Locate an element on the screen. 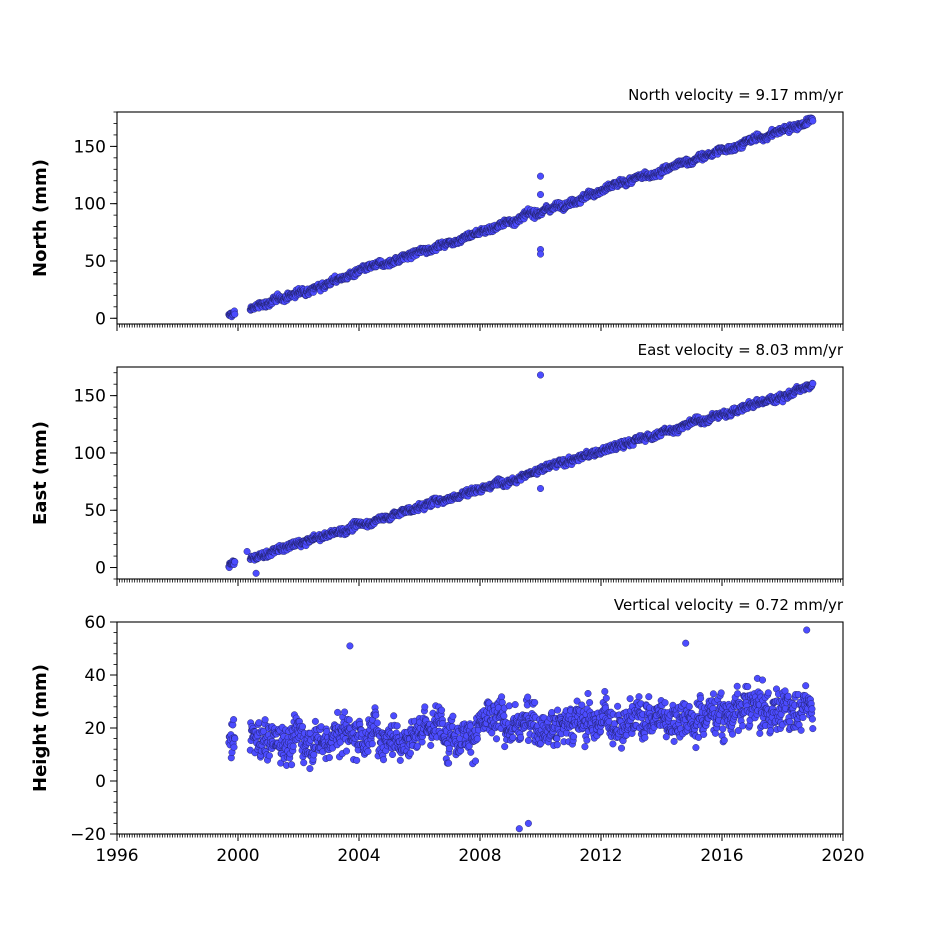 This screenshot has width=937, height=937. east-y-ticks: 0 50 100 150 is located at coordinates (95, 476).